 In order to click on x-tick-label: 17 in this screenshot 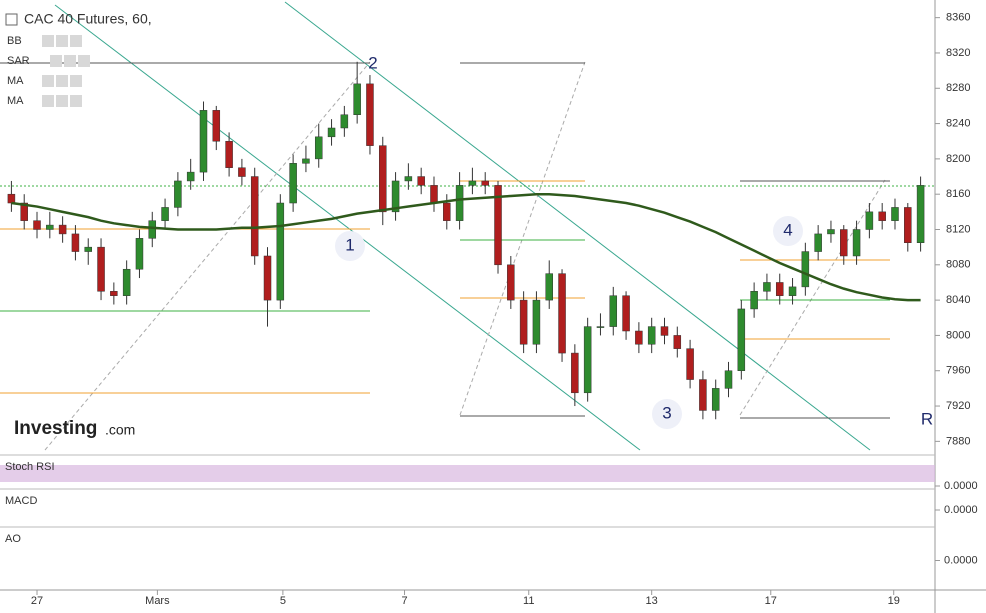, I will do `click(771, 601)`.